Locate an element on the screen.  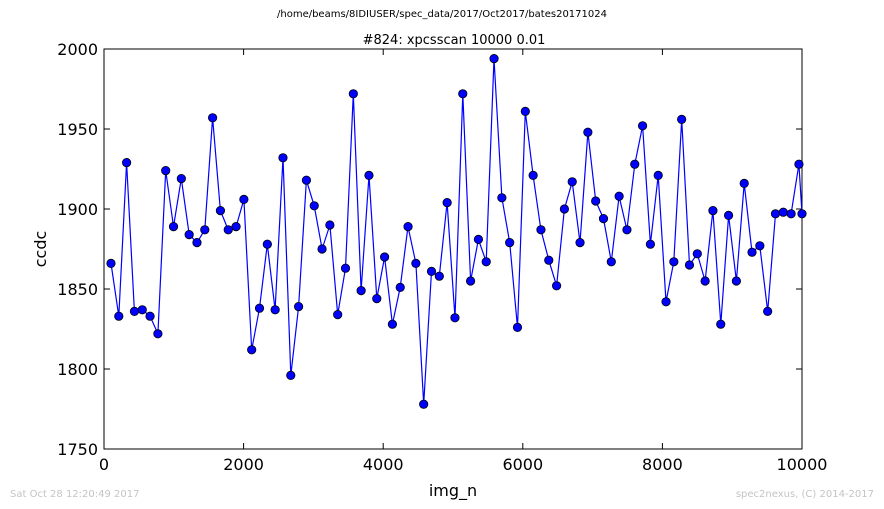
y-tick-label: 1850 is located at coordinates (77, 289).